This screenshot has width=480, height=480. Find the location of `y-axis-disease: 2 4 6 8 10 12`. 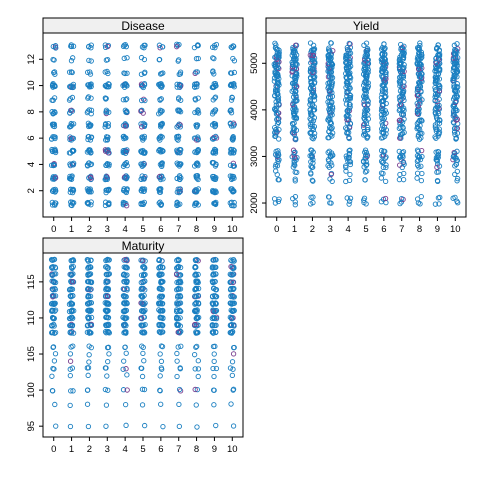

y-axis-disease: 2 4 6 8 10 12 is located at coordinates (34, 123).